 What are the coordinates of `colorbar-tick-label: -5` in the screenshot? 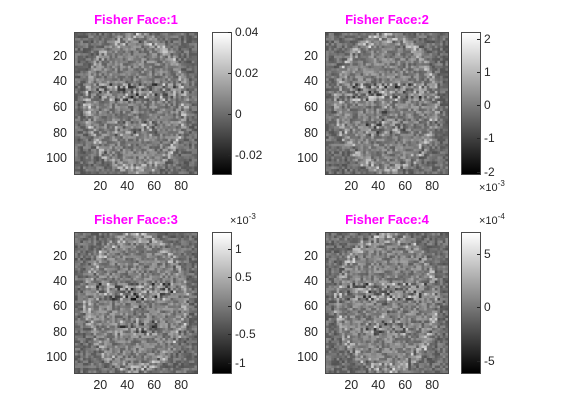 It's located at (489, 361).